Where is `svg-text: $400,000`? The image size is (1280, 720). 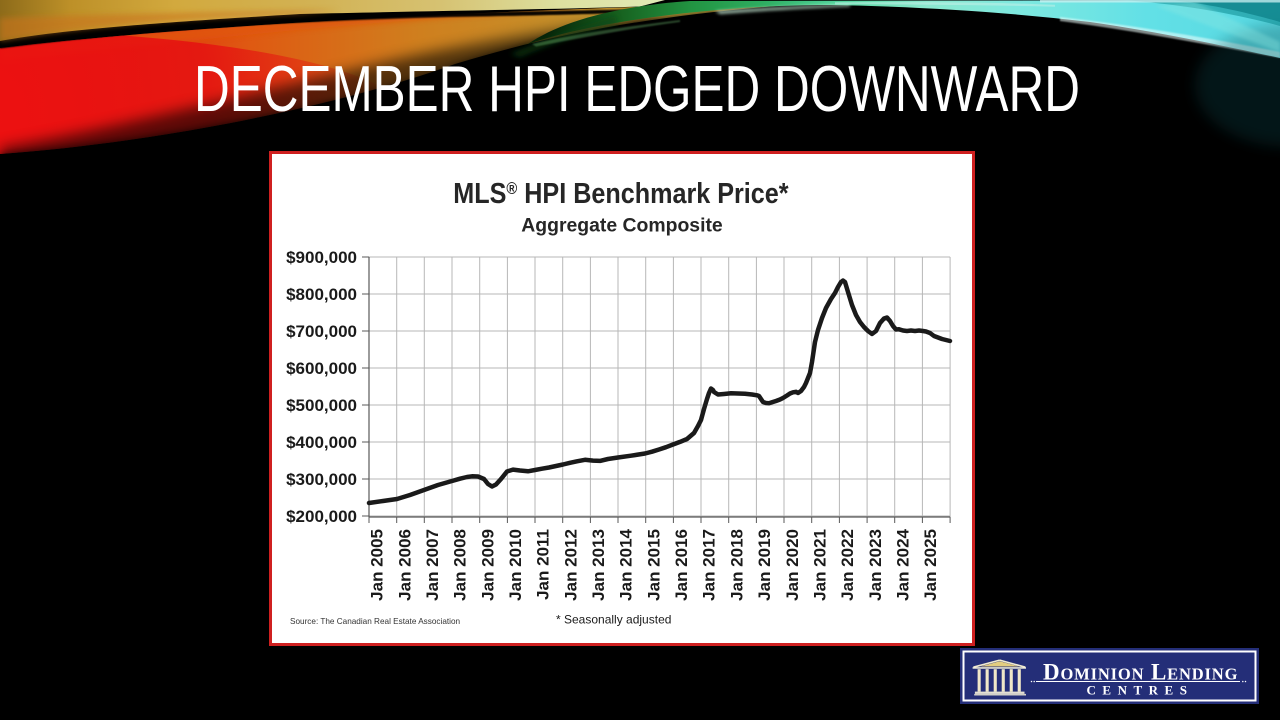
svg-text: $400,000 is located at coordinates (321, 442).